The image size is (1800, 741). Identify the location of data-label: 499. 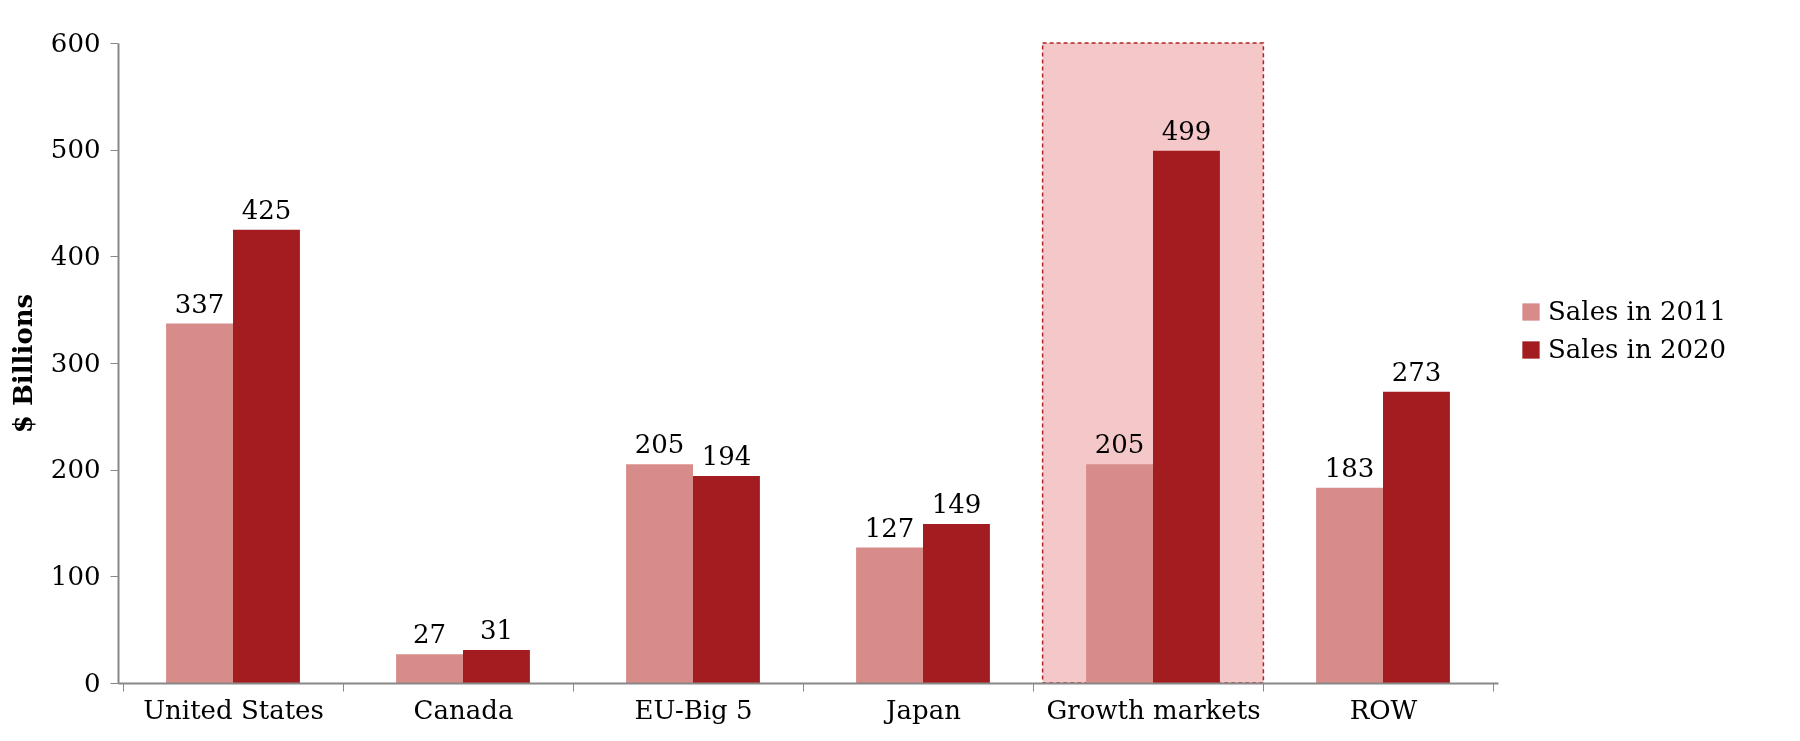
(1186, 130).